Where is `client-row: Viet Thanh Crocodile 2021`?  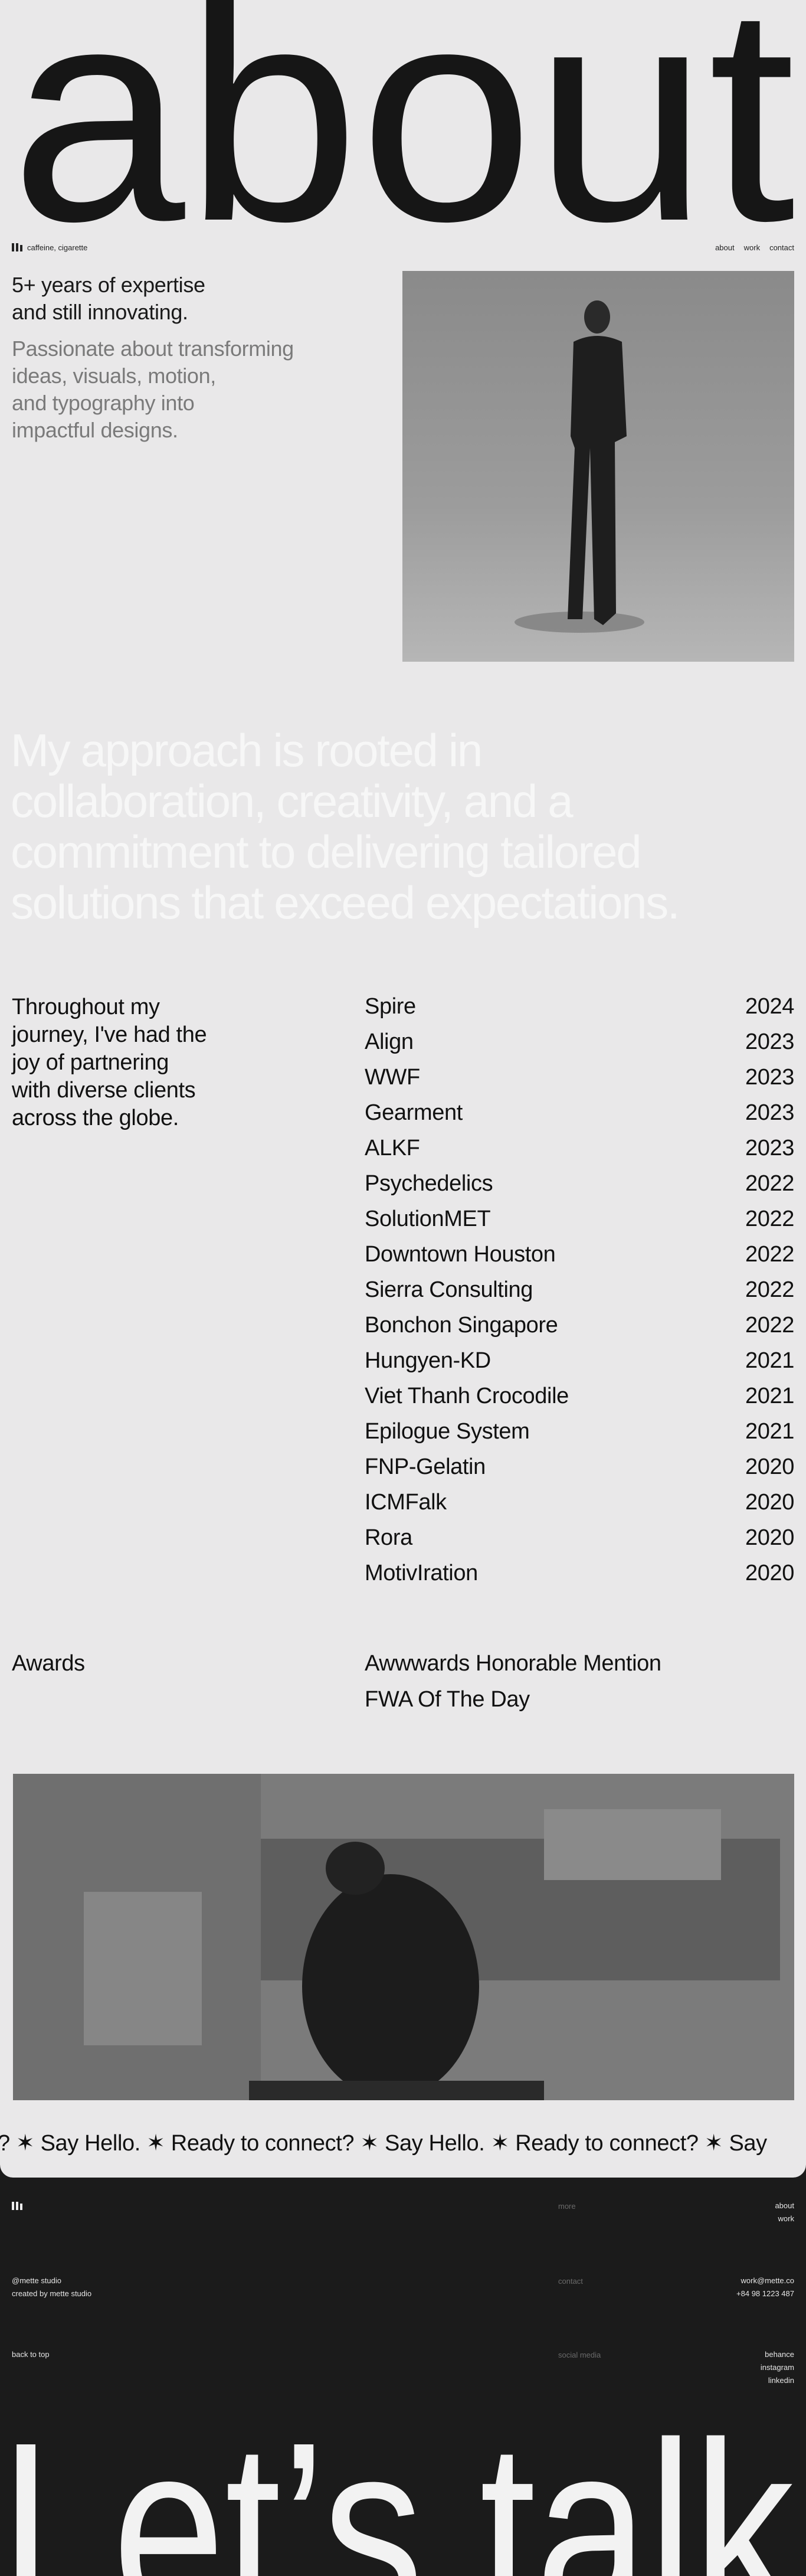
client-row: Viet Thanh Crocodile 2021 is located at coordinates (579, 1396).